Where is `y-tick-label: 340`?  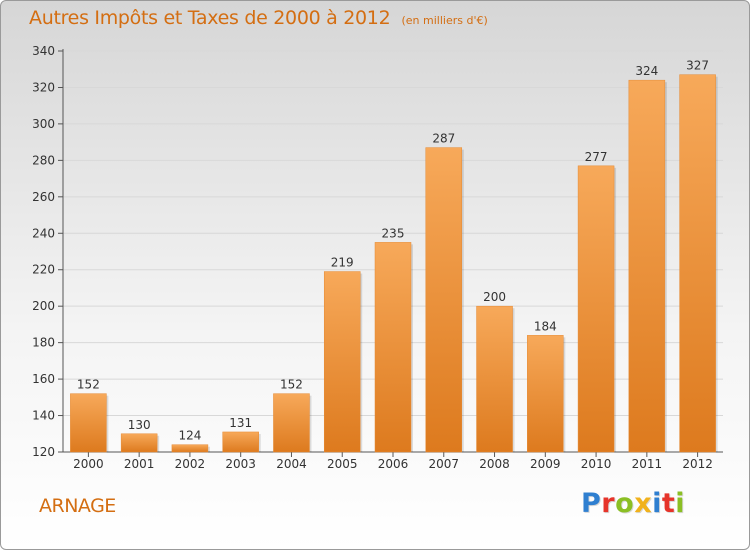 y-tick-label: 340 is located at coordinates (43, 51).